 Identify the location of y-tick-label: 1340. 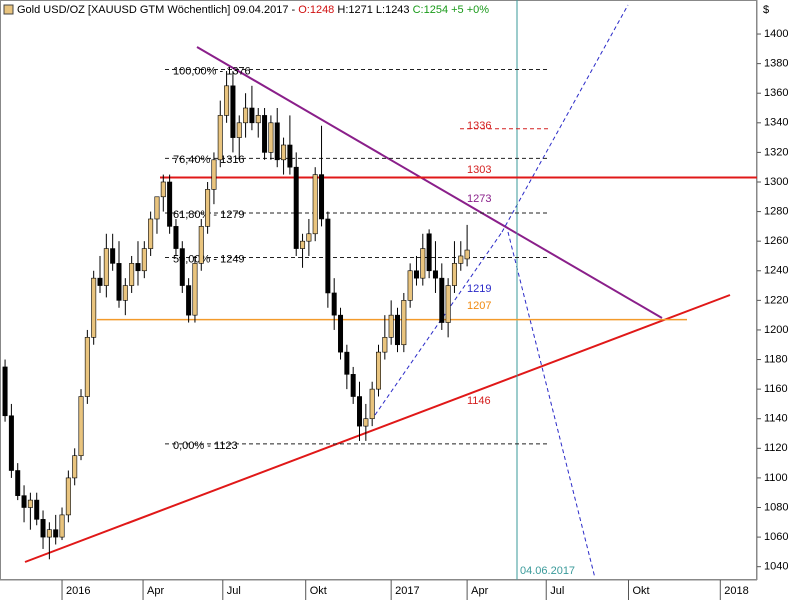
(776, 123).